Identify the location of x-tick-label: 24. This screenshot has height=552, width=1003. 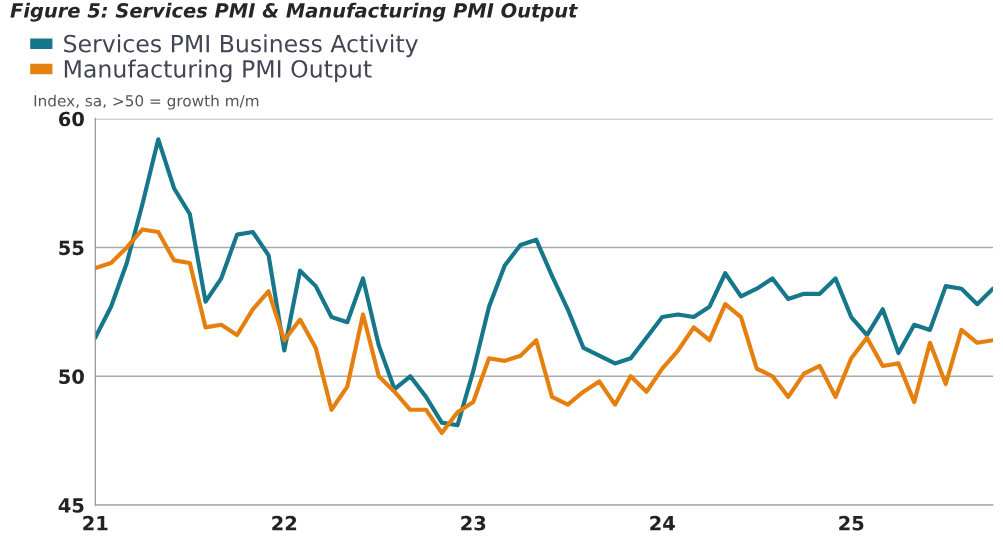
(662, 523).